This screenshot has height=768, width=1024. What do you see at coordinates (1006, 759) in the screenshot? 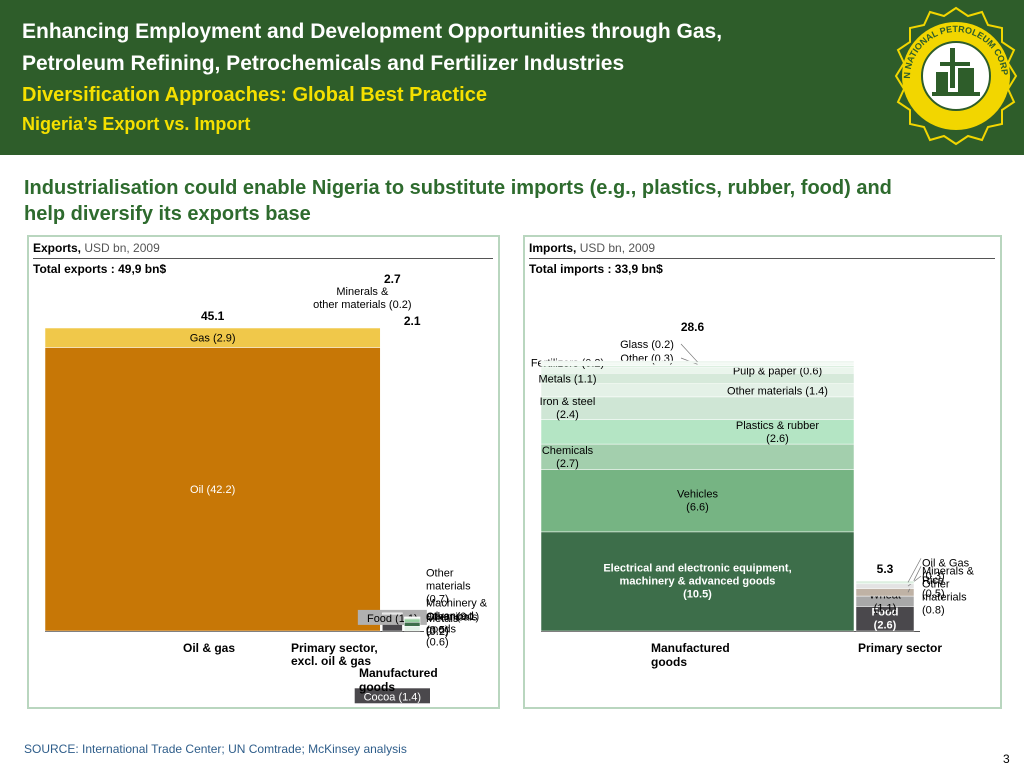
I see `page-number: 3` at bounding box center [1006, 759].